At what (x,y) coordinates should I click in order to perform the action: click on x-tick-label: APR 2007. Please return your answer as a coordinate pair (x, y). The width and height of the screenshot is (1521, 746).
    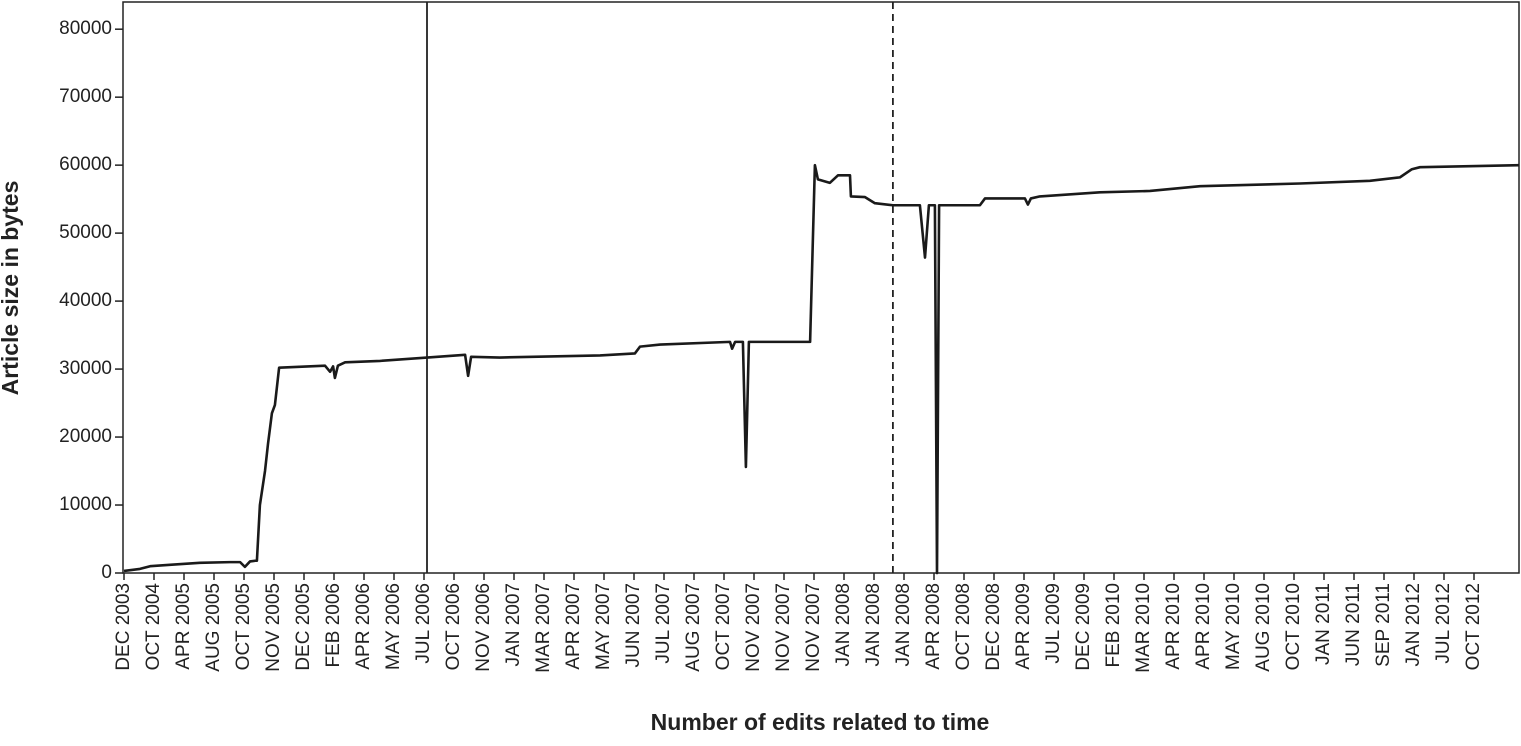
    Looking at the image, I should click on (573, 626).